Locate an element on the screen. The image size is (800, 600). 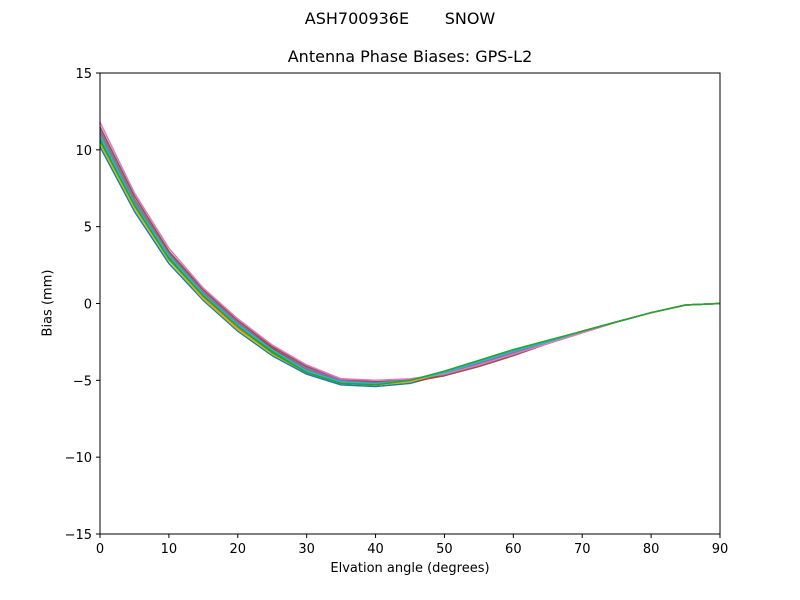
x-tick-label: 50 is located at coordinates (444, 549).